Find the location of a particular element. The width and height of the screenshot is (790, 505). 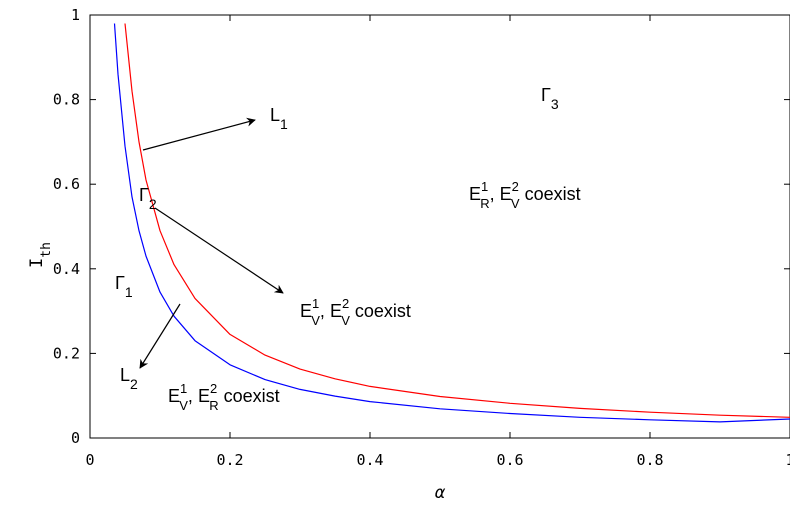

arrow-l2 is located at coordinates (160, 336).